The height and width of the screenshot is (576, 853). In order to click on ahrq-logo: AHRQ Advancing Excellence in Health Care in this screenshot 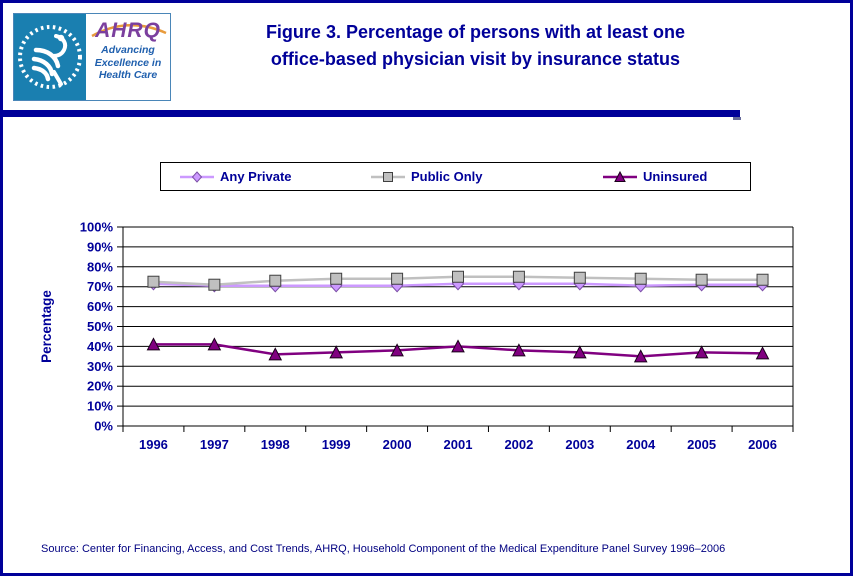, I will do `click(128, 57)`.